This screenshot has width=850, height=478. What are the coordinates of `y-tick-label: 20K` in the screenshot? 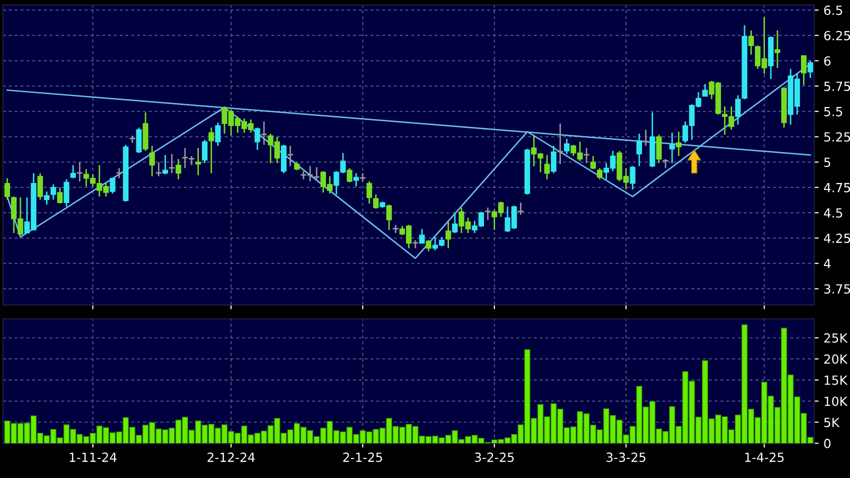 It's located at (836, 359).